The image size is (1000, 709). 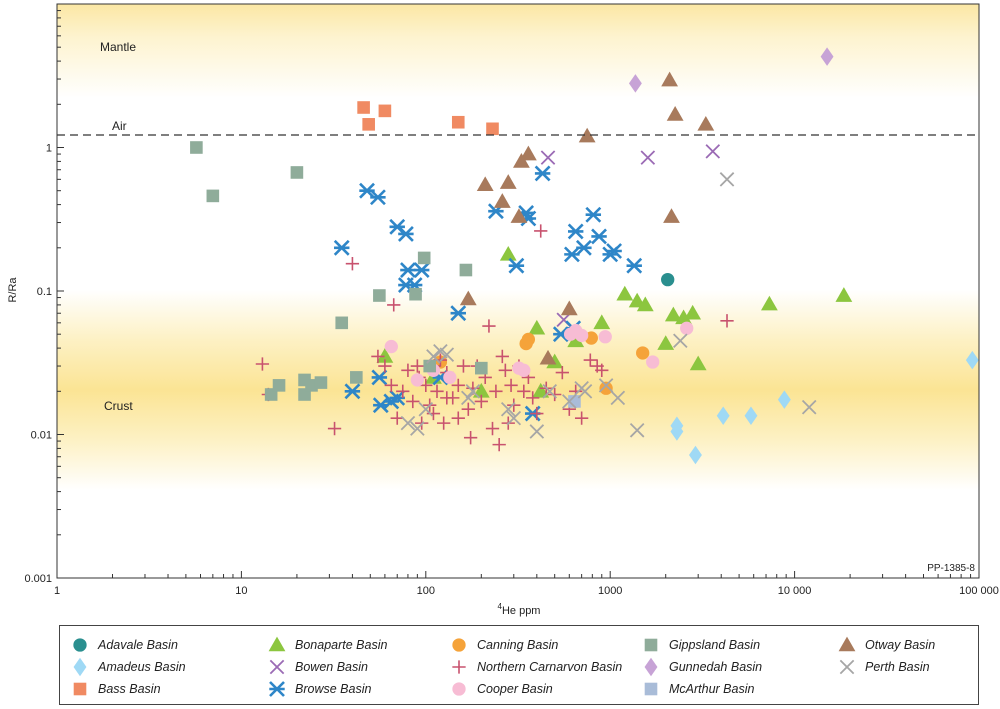 I want to click on series-bass-basin, so click(x=428, y=118).